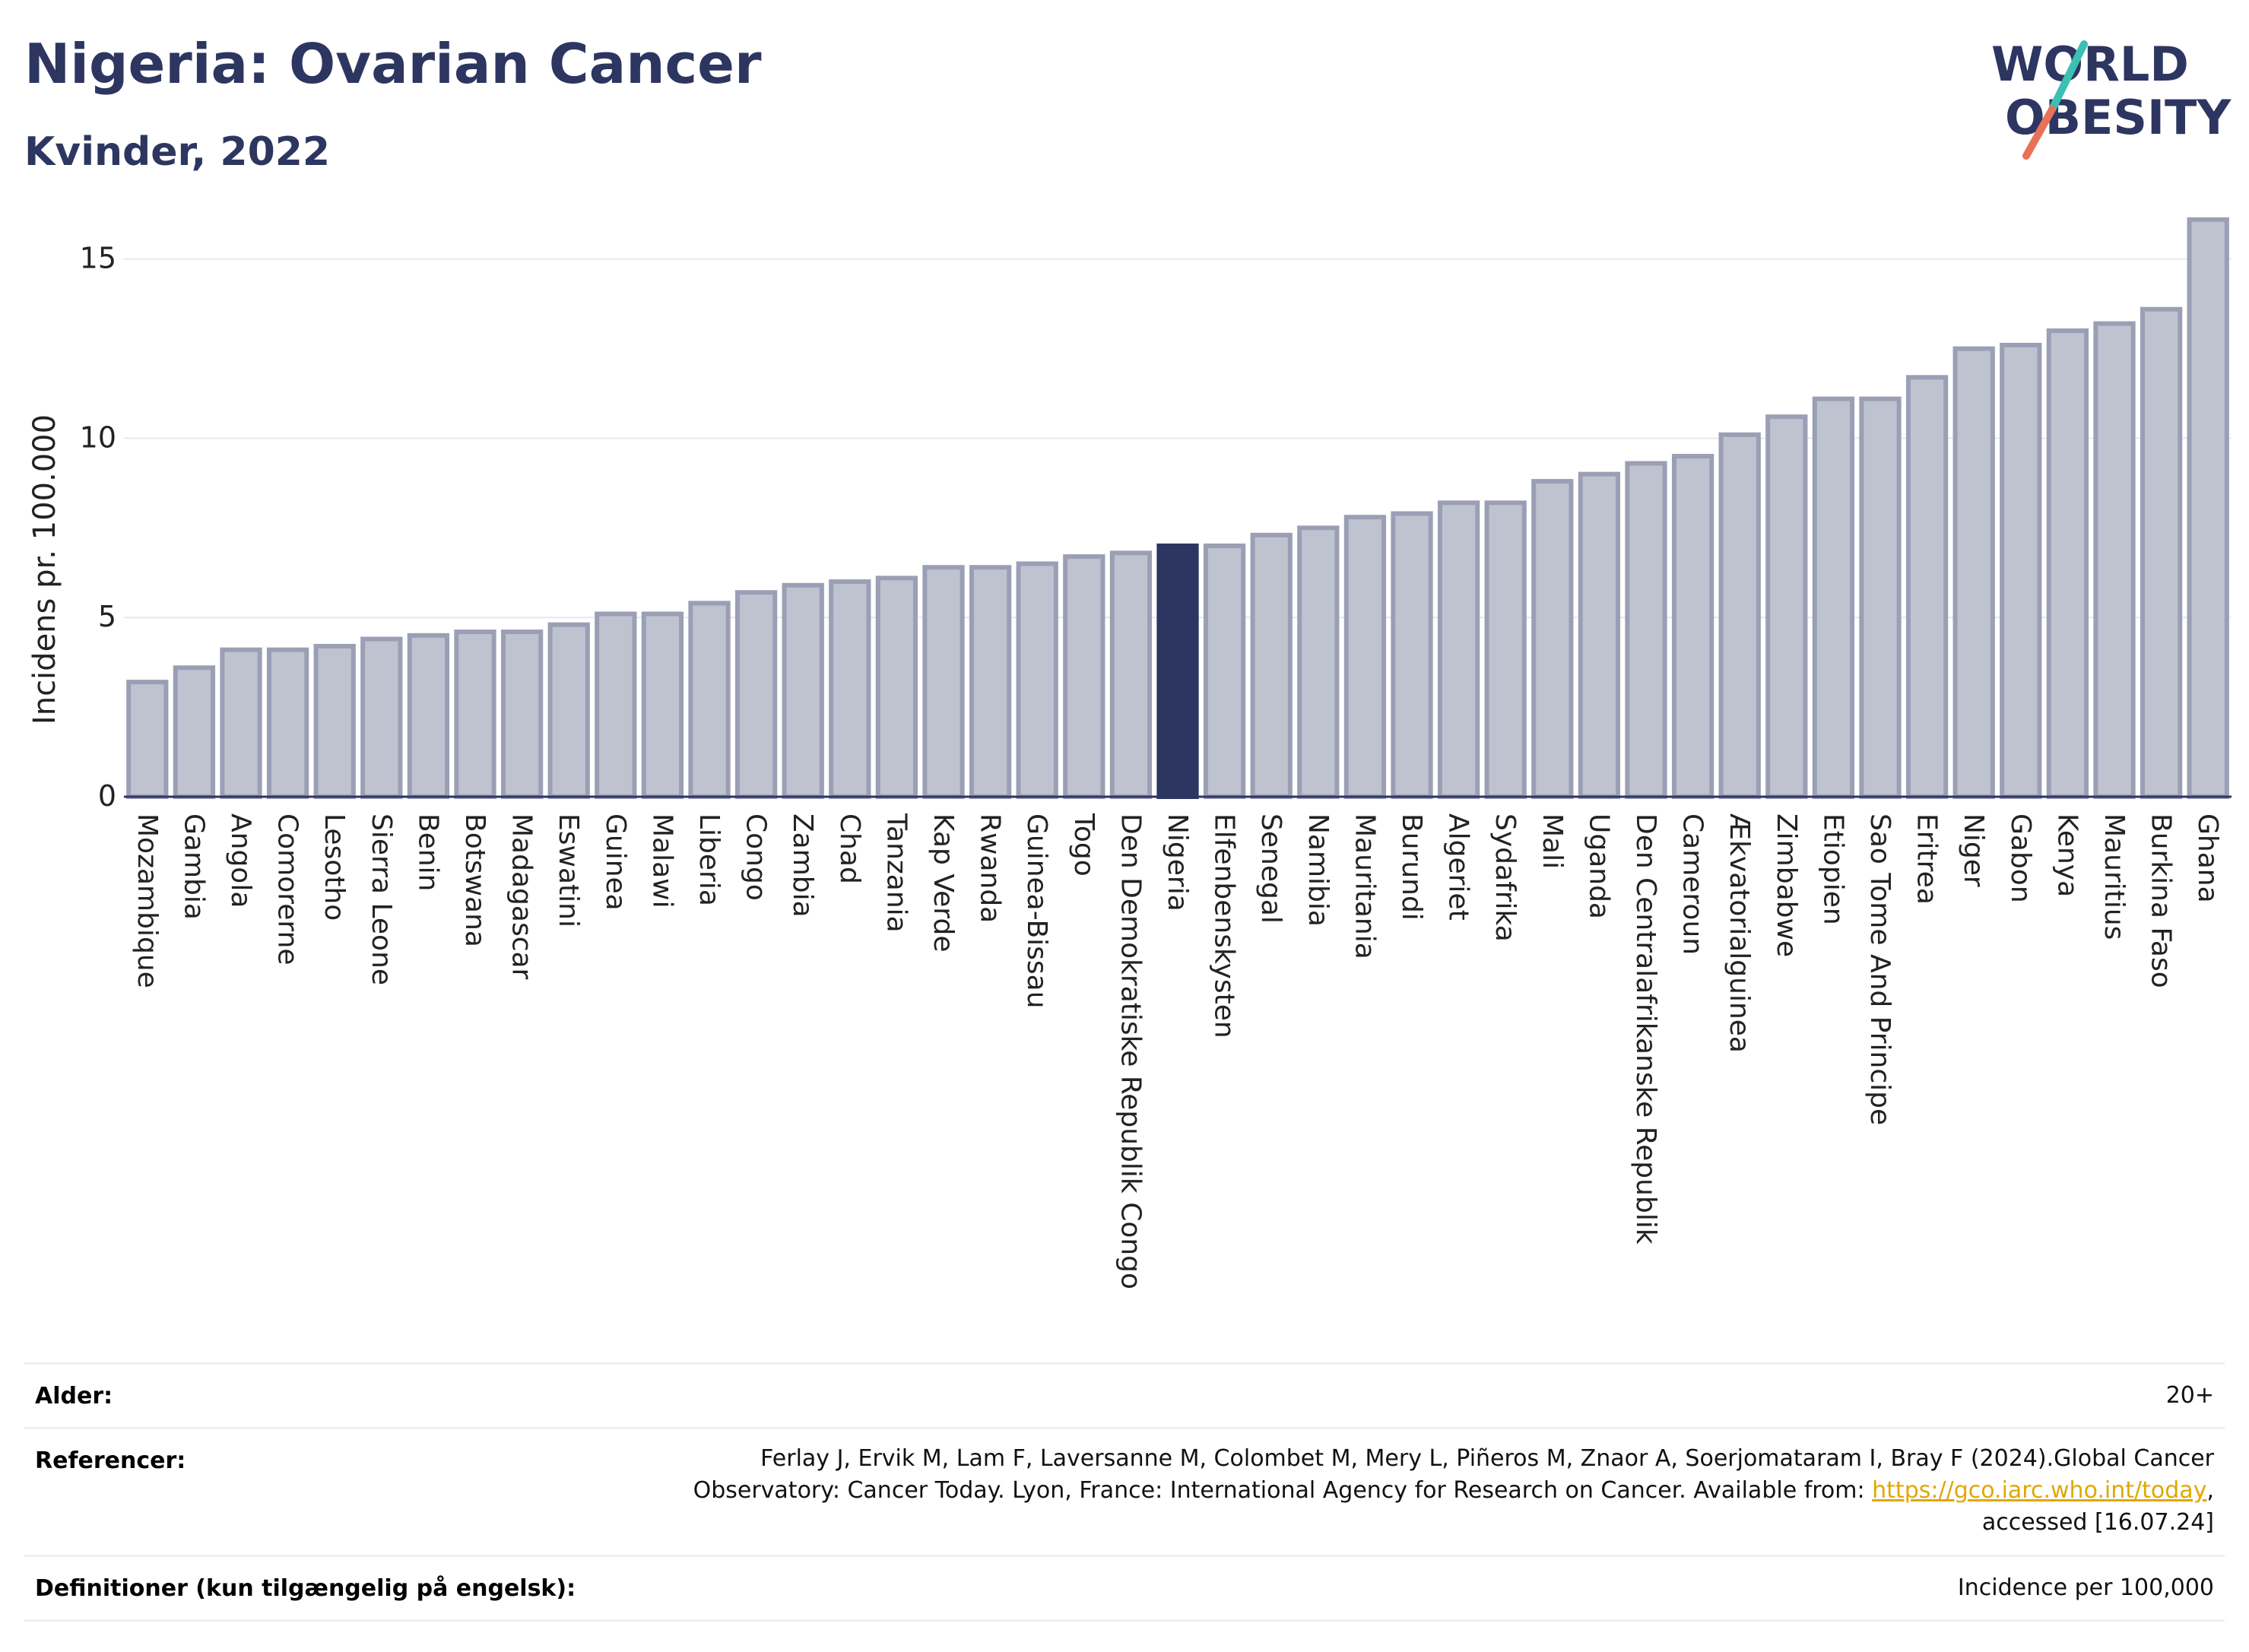 The image size is (2249, 1652). I want to click on logo-line2: OBESITY, so click(2118, 117).